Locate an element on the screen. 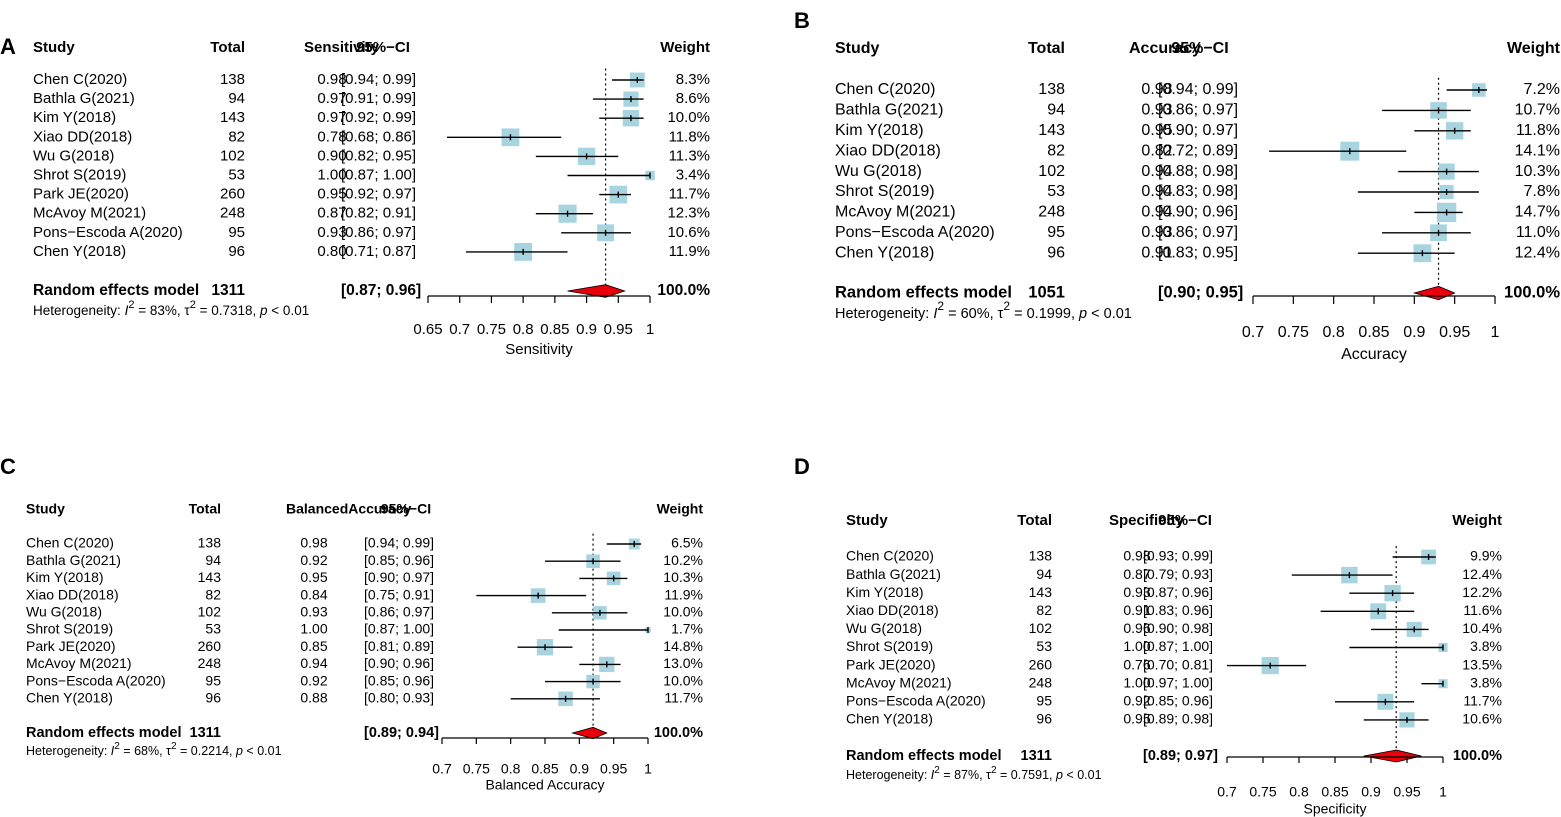 The height and width of the screenshot is (817, 1561). study-estimate: 0.98 is located at coordinates (1156, 89).